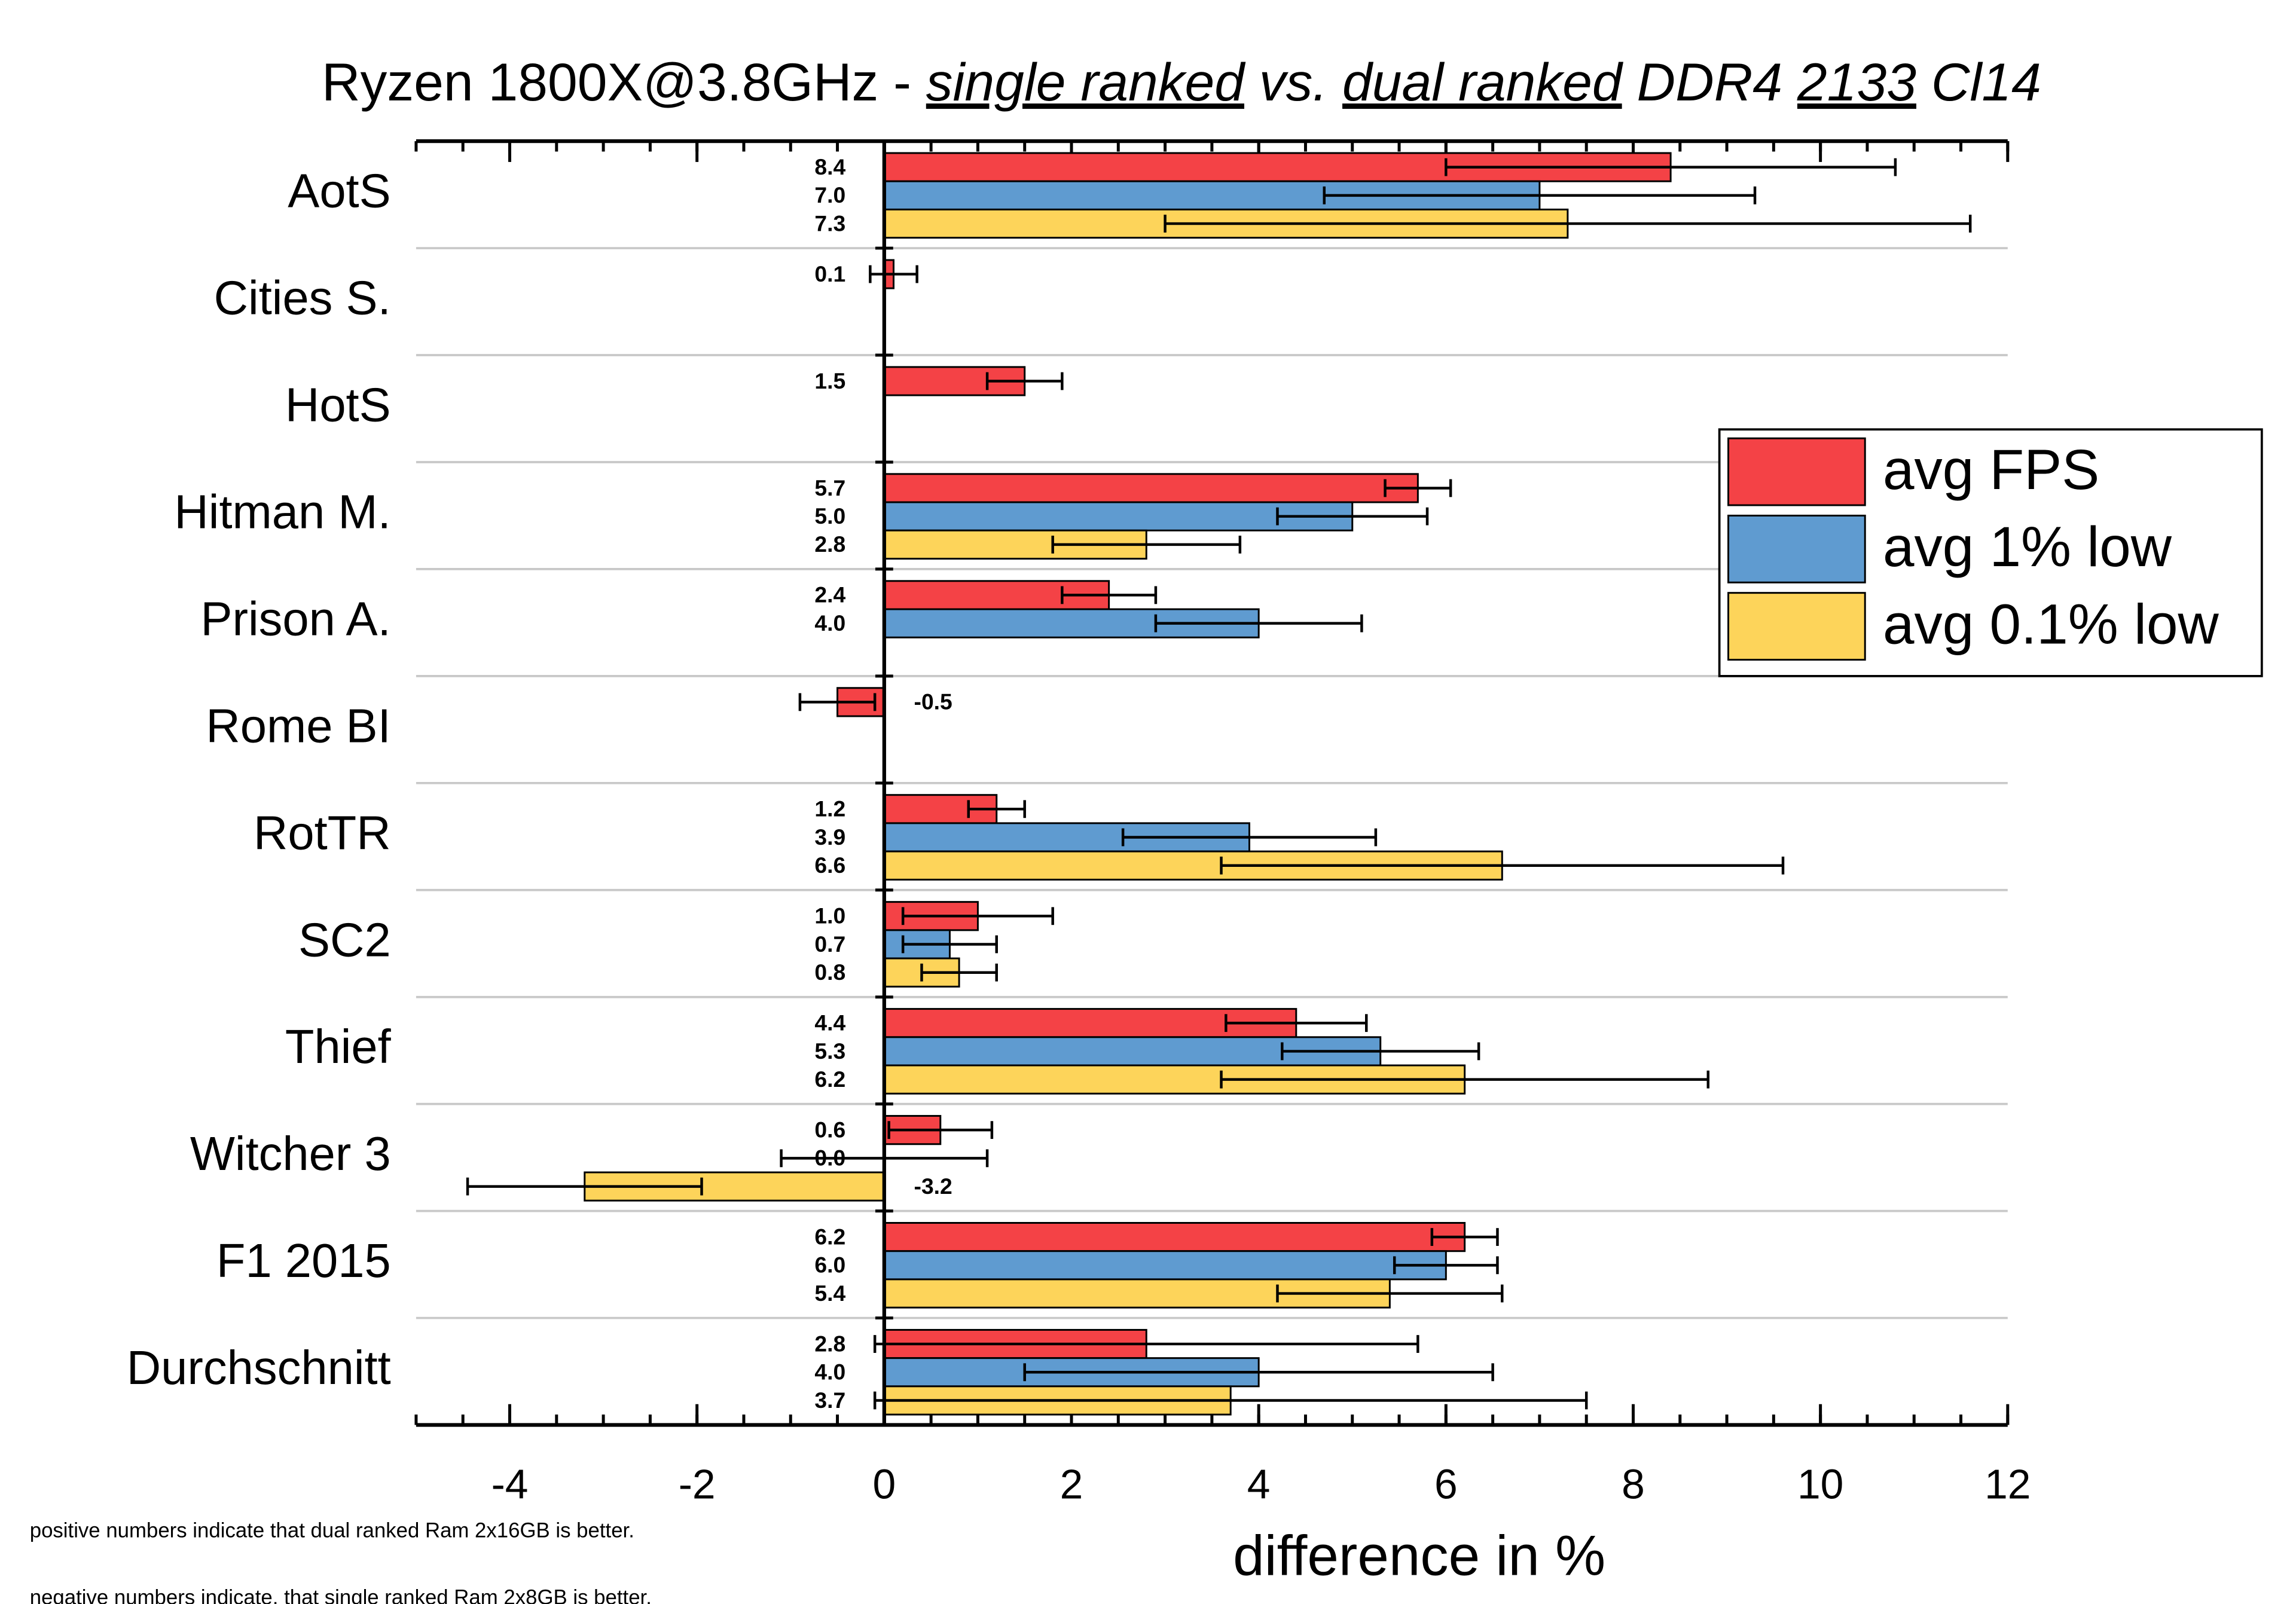  Describe the element at coordinates (1483, 82) in the screenshot. I see `title-part: dual ranked` at that location.